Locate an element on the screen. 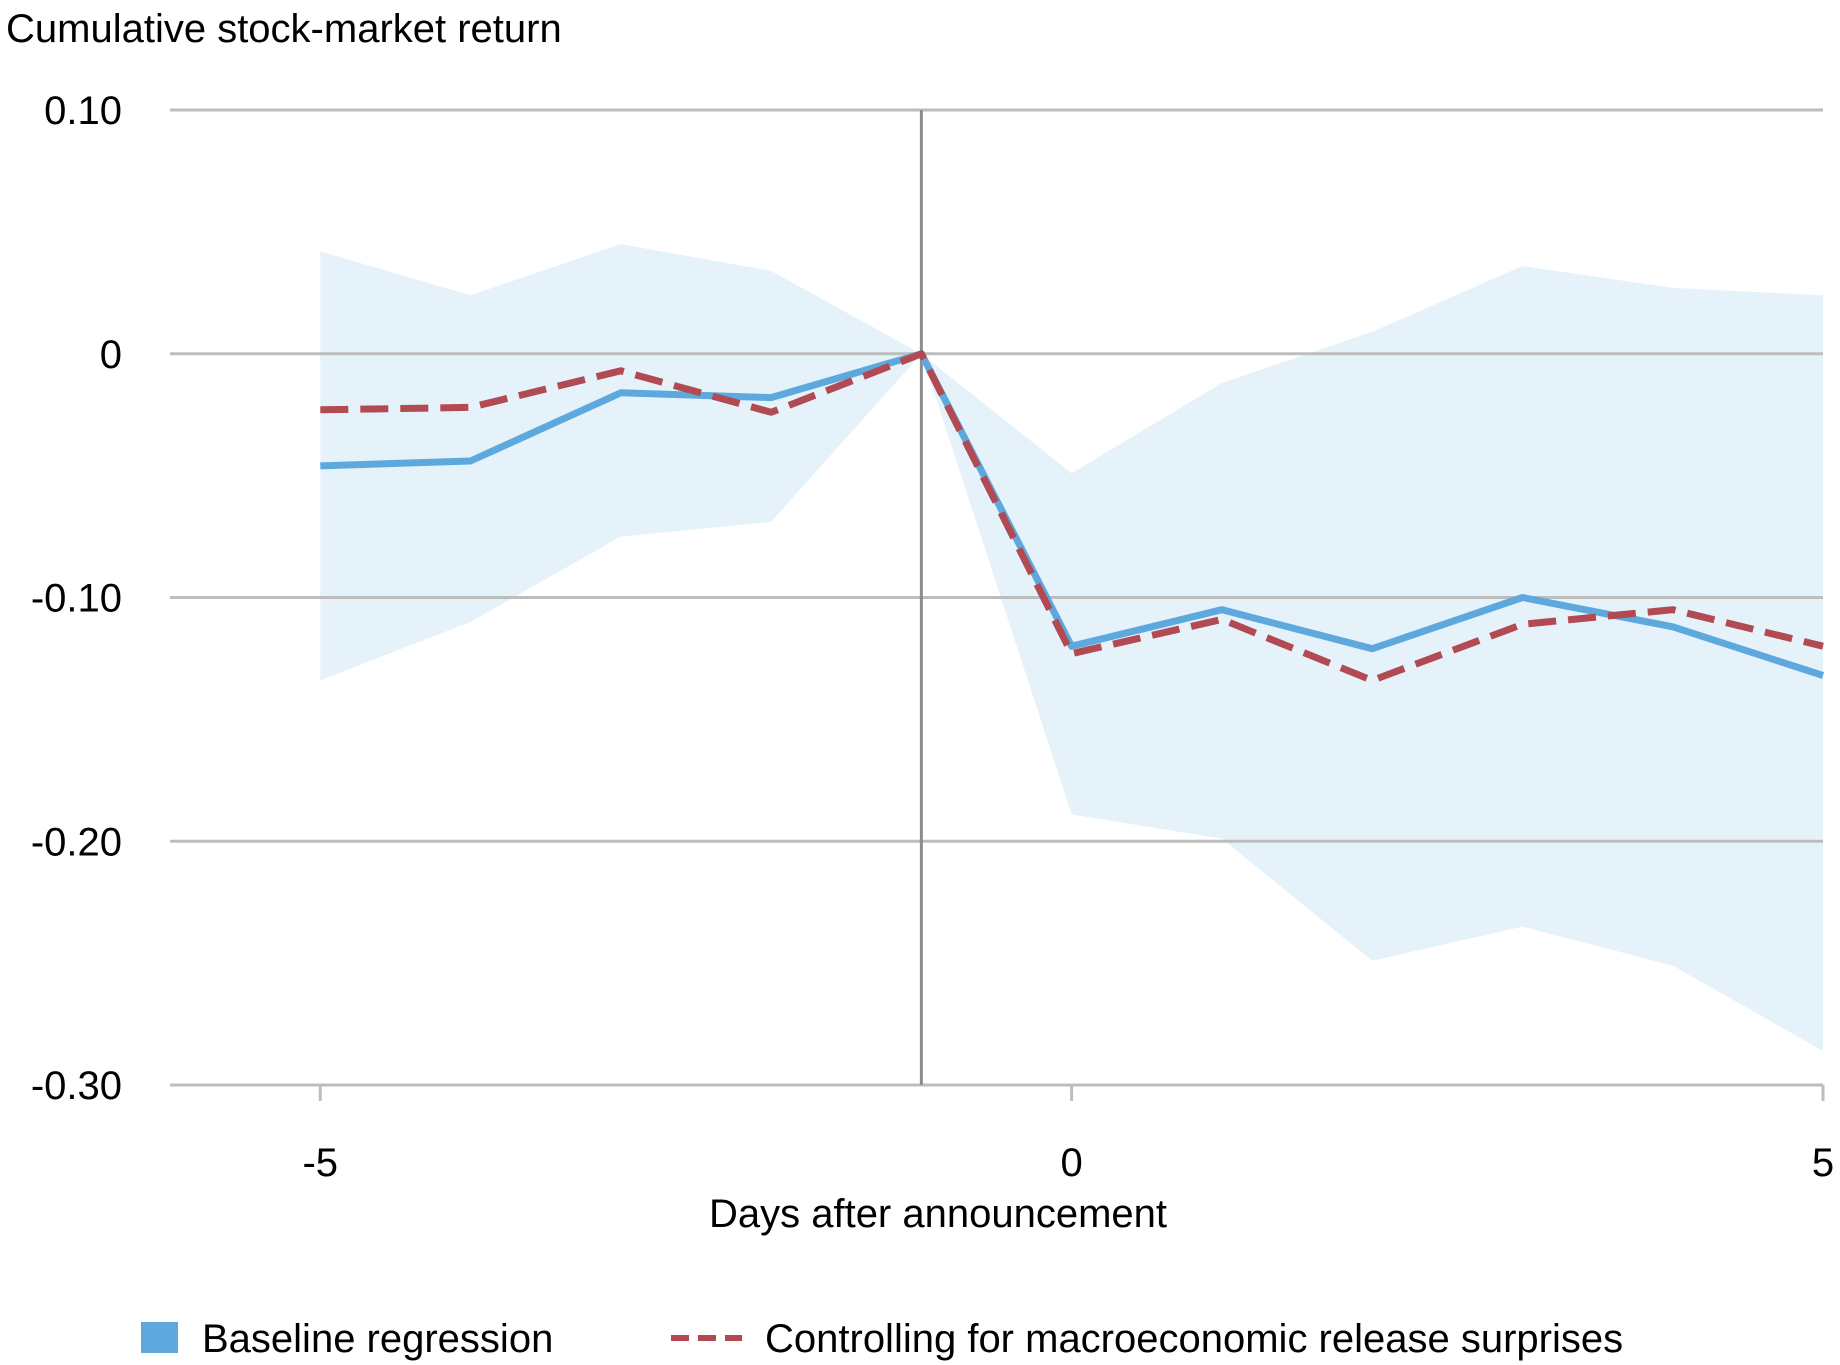  legend-swatch-baseline is located at coordinates (159, 1337).